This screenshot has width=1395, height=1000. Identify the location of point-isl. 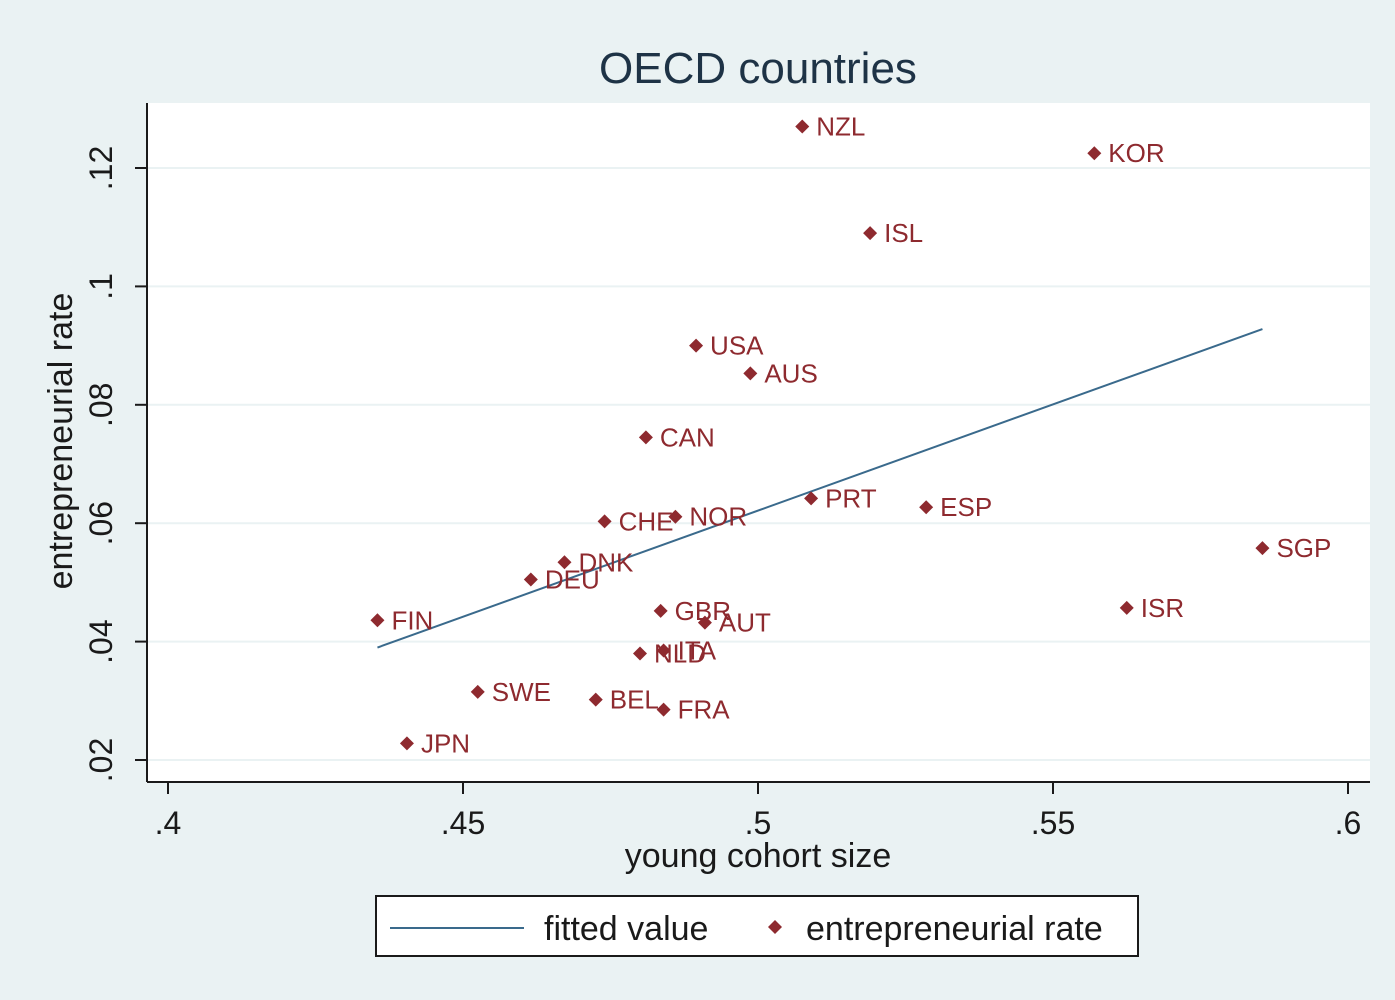
(870, 233).